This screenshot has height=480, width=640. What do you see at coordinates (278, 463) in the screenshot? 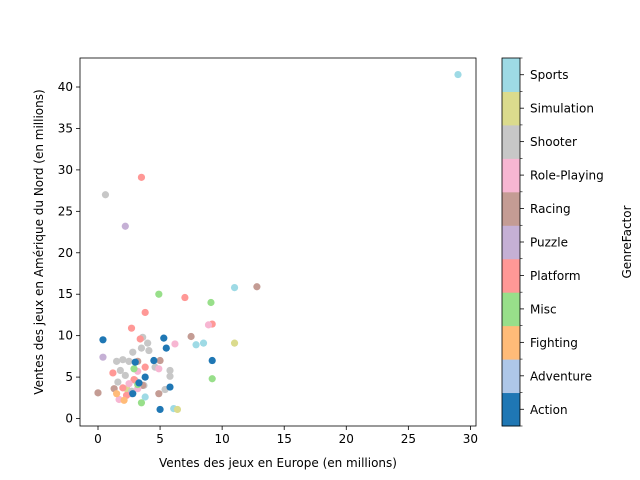
I see `x-axis-label: Ventes des jeux en Europe (en millions)` at bounding box center [278, 463].